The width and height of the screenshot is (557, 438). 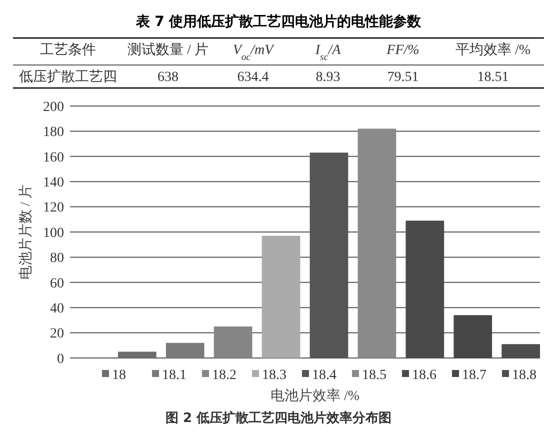 I want to click on text: 工艺条件, so click(x=68, y=50).